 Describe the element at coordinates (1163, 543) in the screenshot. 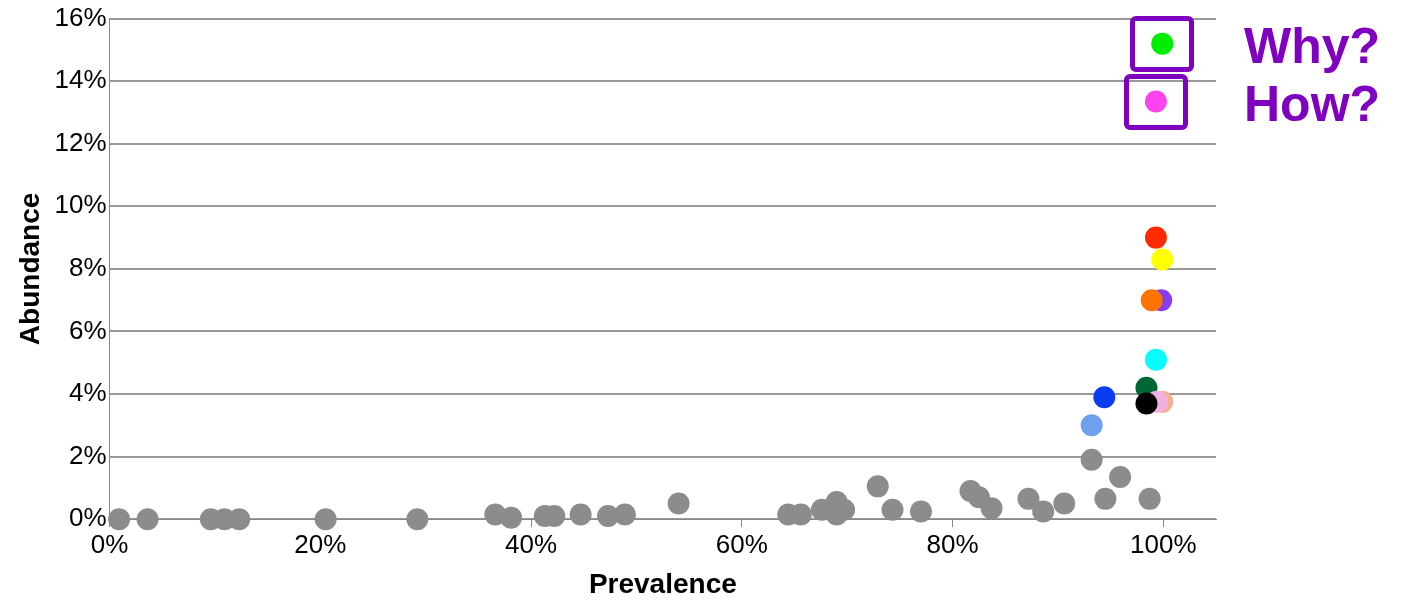

I see `x-tick-label: 100%` at that location.